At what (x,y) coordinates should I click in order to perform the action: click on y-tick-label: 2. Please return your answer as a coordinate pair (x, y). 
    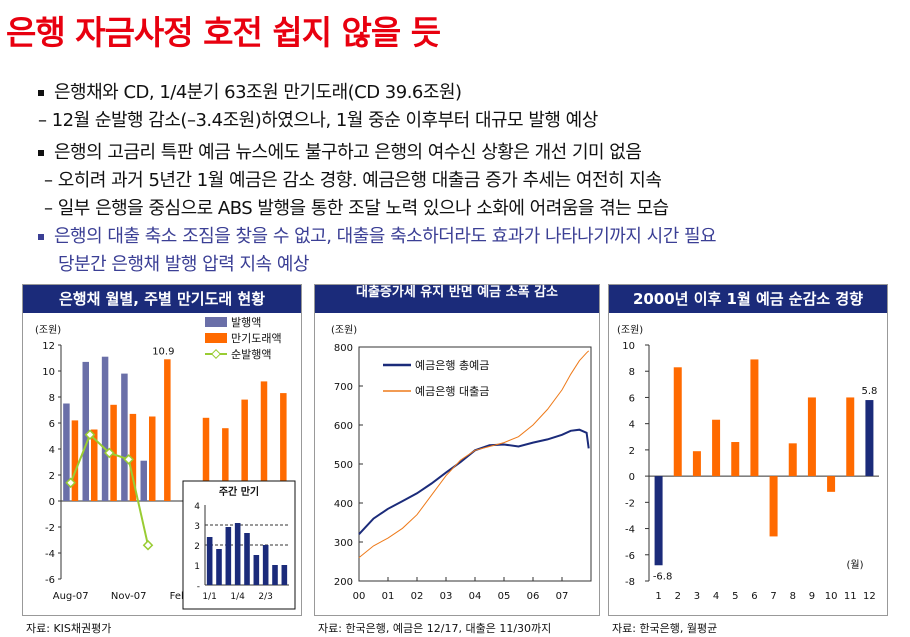
    Looking at the image, I should click on (52, 476).